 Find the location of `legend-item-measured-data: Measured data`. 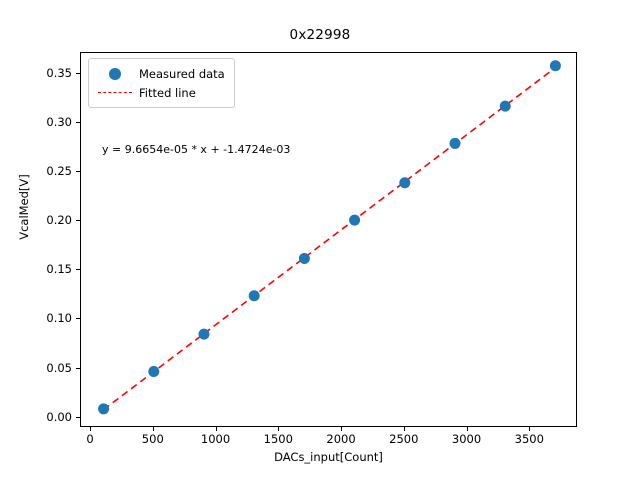

legend-item-measured-data: Measured data is located at coordinates (160, 73).